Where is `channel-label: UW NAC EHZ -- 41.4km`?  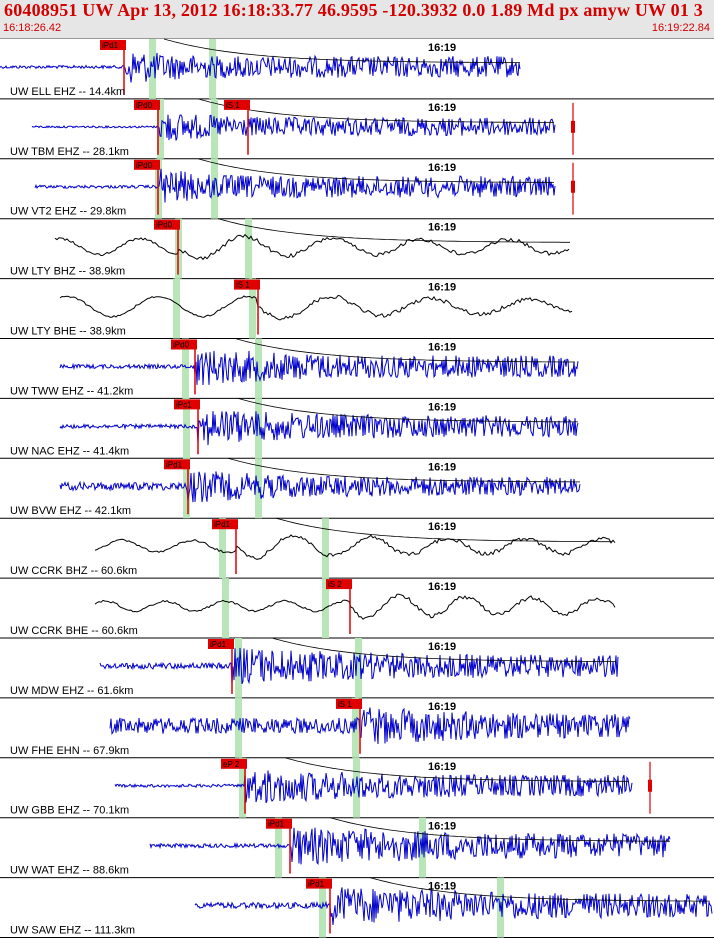
channel-label: UW NAC EHZ -- 41.4km is located at coordinates (69, 451).